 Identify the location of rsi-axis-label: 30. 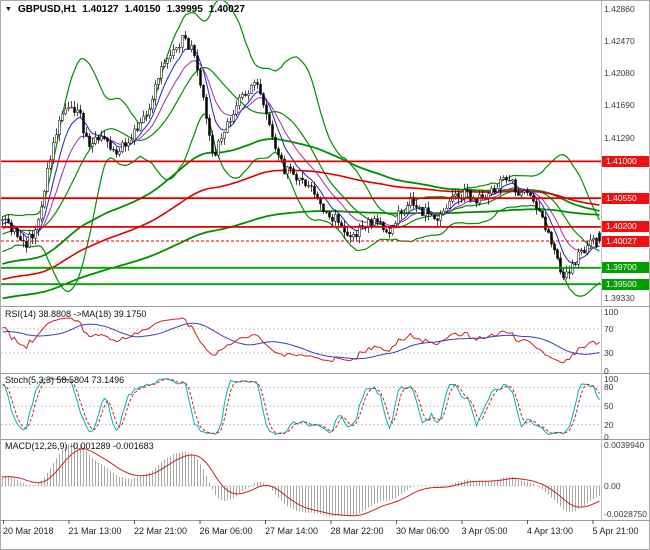
(609, 353).